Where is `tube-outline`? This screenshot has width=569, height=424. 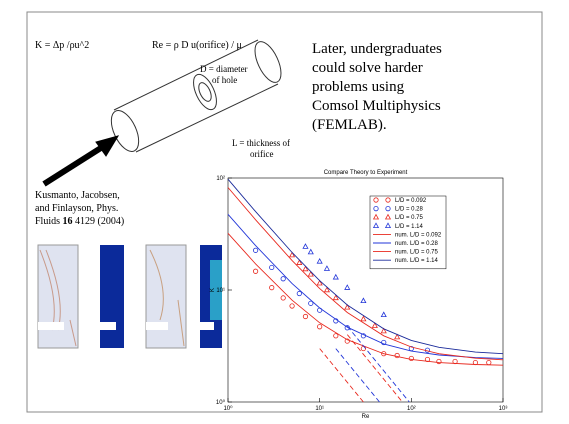 tube-outline is located at coordinates (196, 96).